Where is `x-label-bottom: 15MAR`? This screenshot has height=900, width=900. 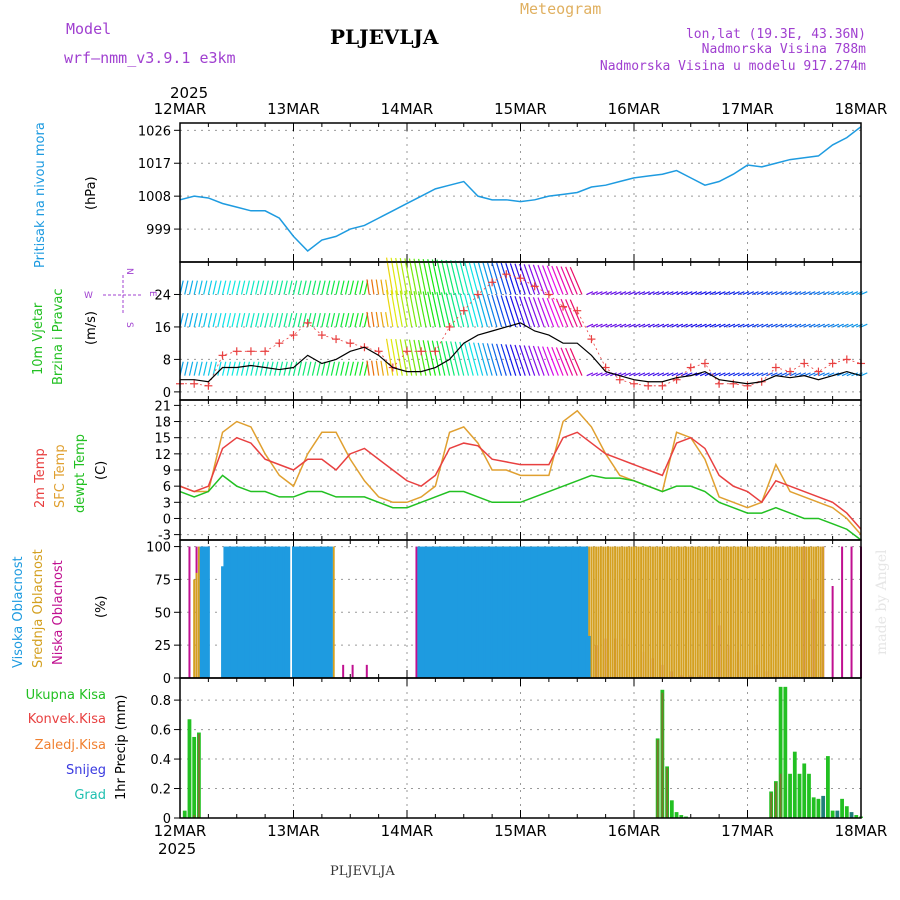 x-label-bottom: 15MAR is located at coordinates (520, 831).